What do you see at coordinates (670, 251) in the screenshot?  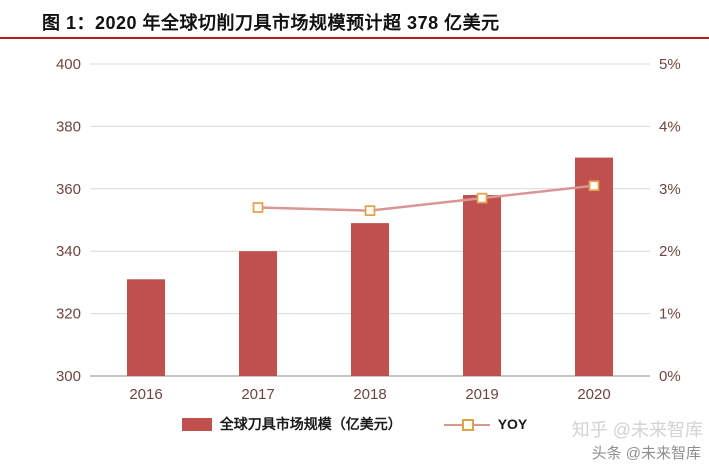 I see `right-axis-tick: 2%` at bounding box center [670, 251].